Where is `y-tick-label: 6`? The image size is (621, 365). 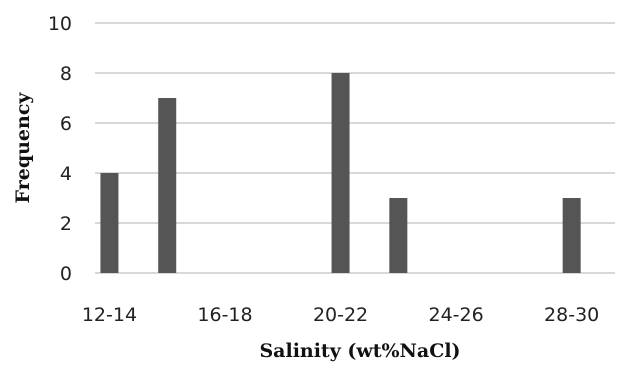 y-tick-label: 6 is located at coordinates (66, 124).